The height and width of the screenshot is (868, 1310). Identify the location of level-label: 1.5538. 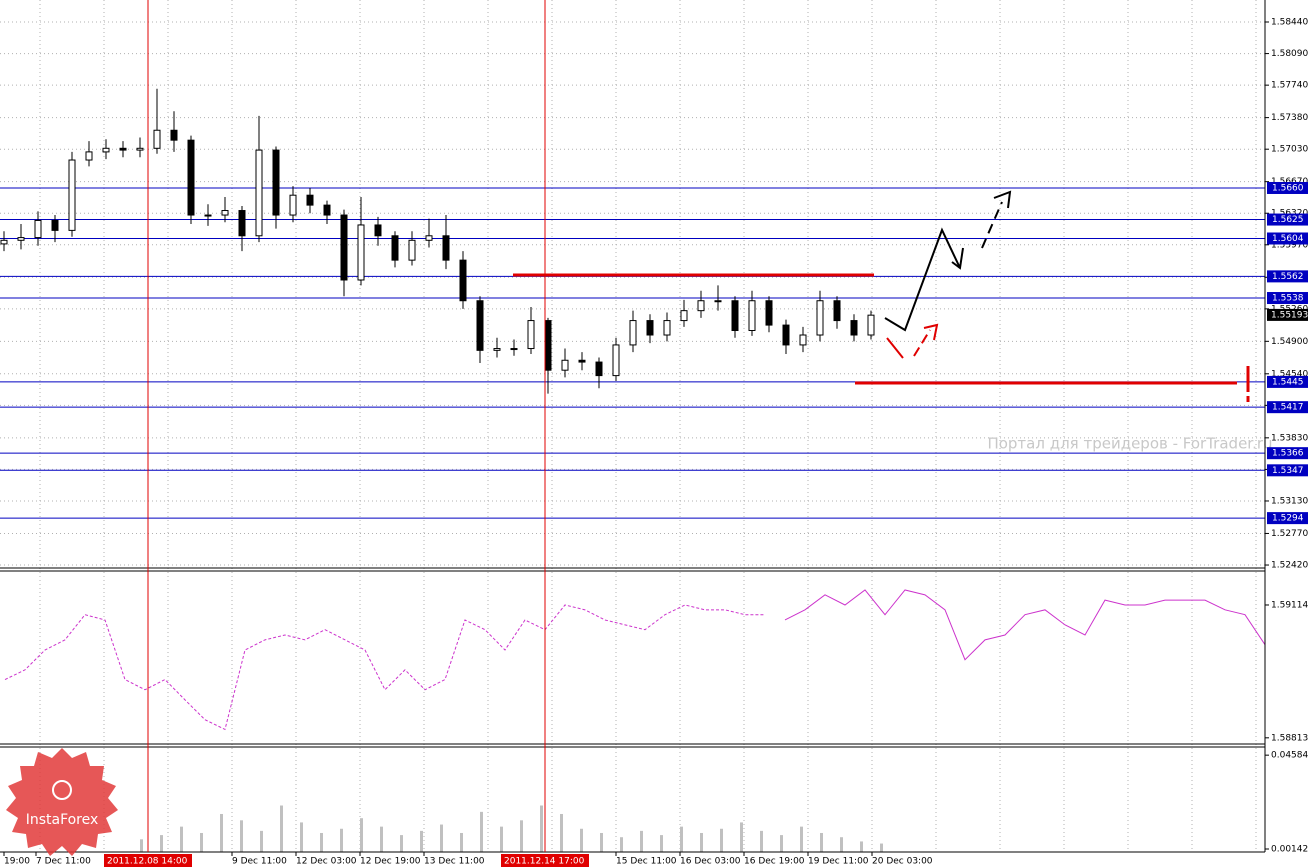
(1288, 299).